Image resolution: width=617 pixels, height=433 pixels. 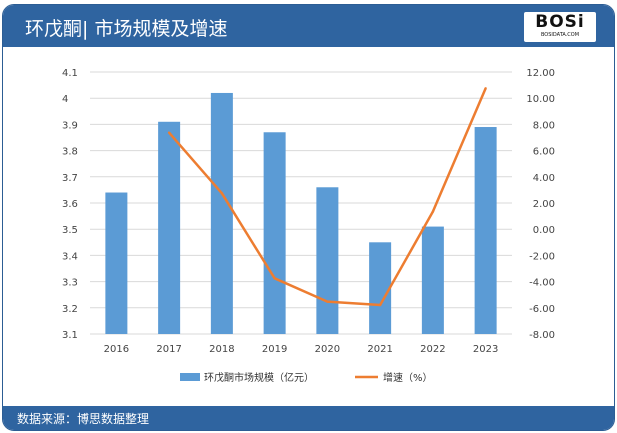 I want to click on page-title: 环戊酮| 市场规模及增速, so click(x=126, y=29).